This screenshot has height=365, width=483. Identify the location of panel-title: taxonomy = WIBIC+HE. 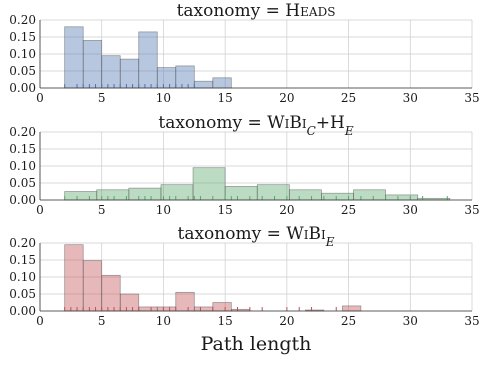
(256, 125).